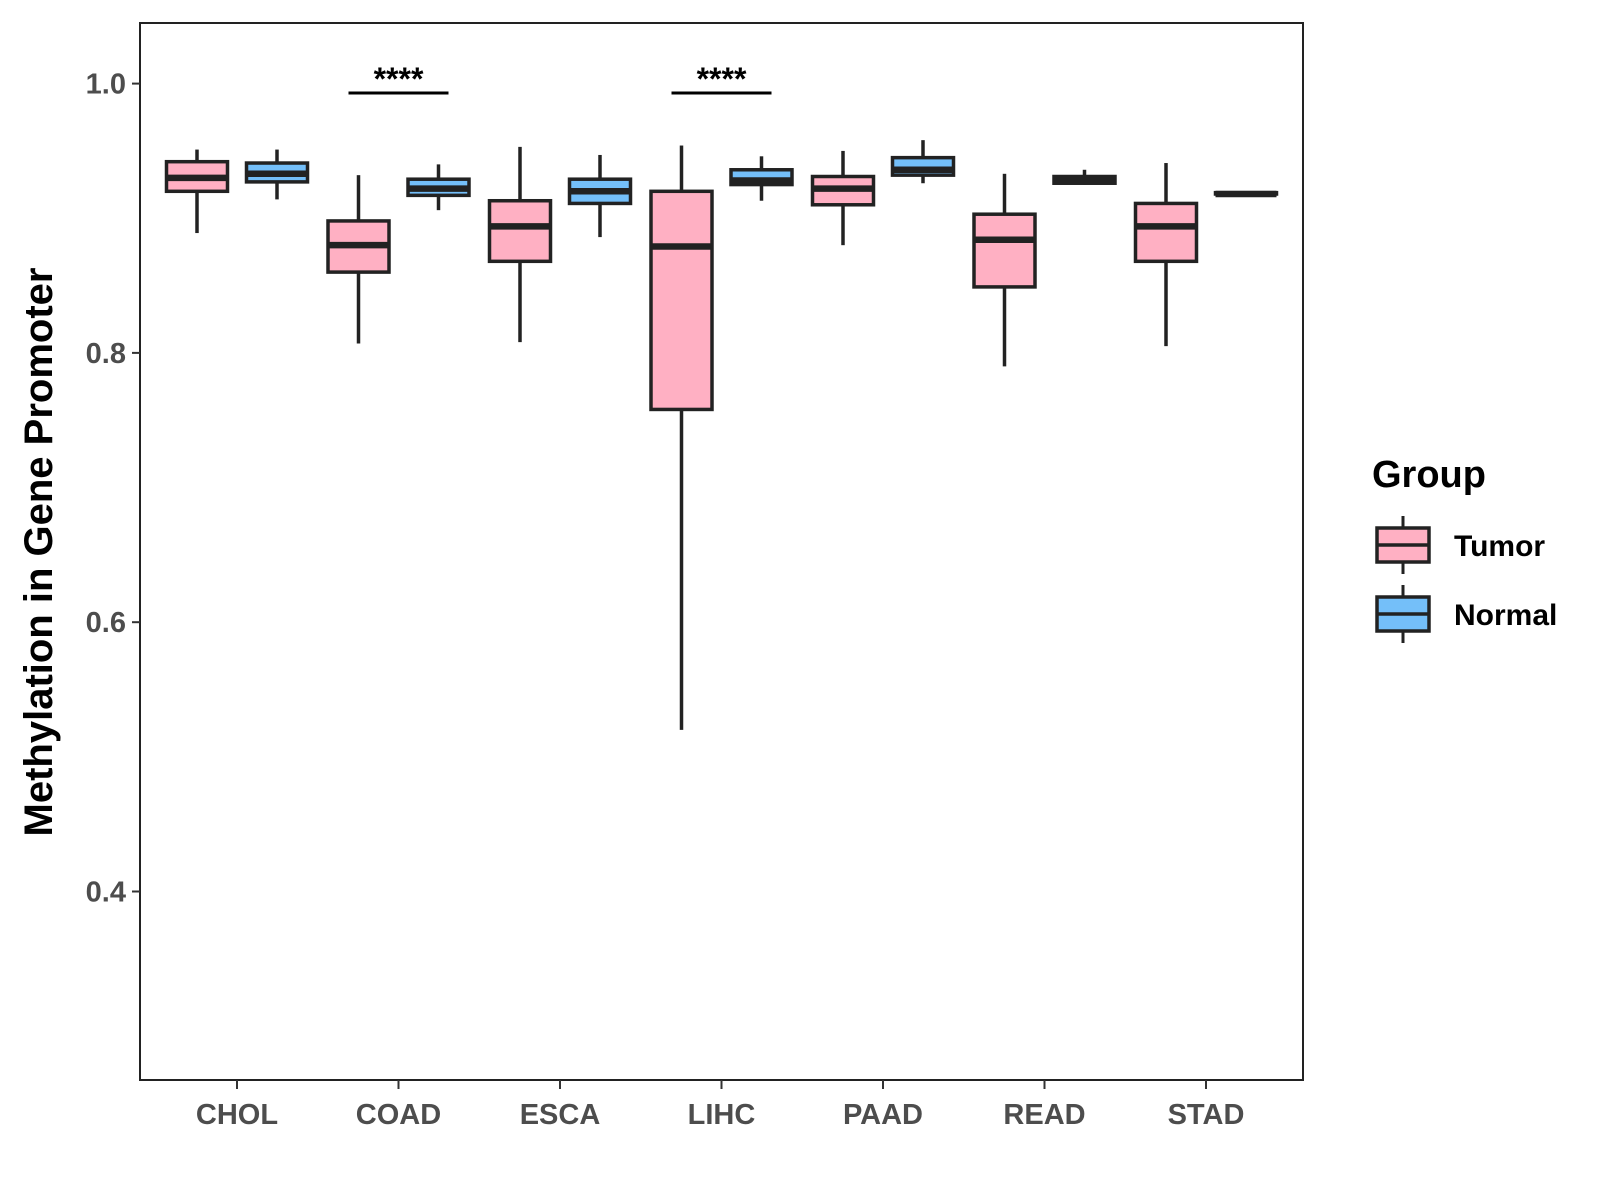 The height and width of the screenshot is (1200, 1600). What do you see at coordinates (1429, 475) in the screenshot?
I see `legend-title: Group` at bounding box center [1429, 475].